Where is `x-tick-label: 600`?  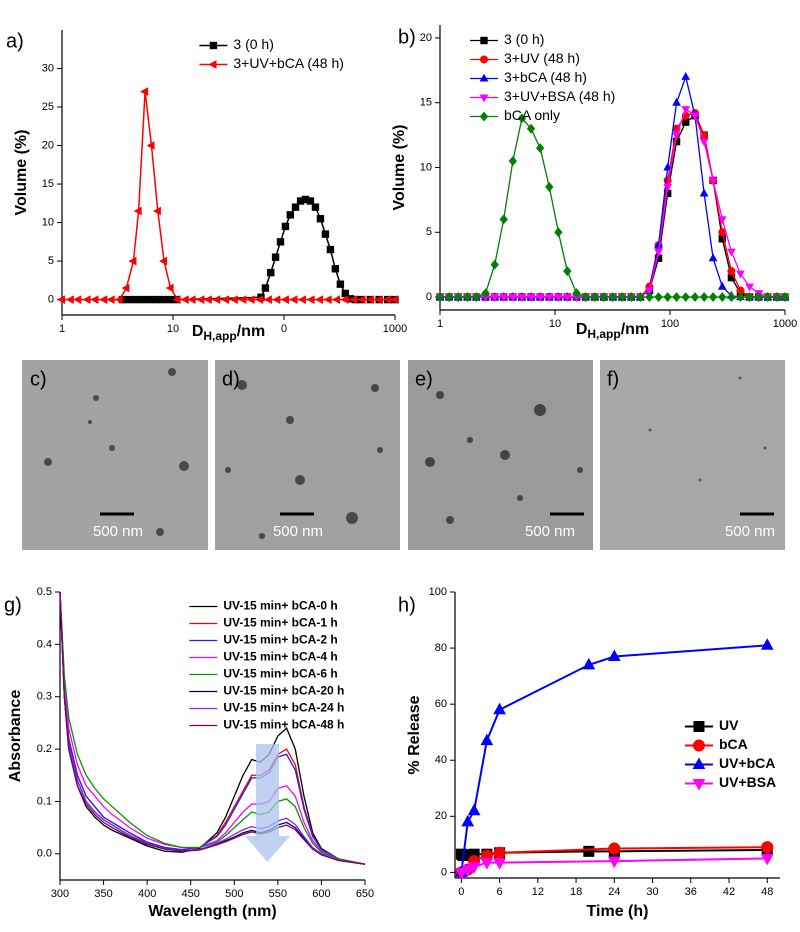 x-tick-label: 600 is located at coordinates (321, 894).